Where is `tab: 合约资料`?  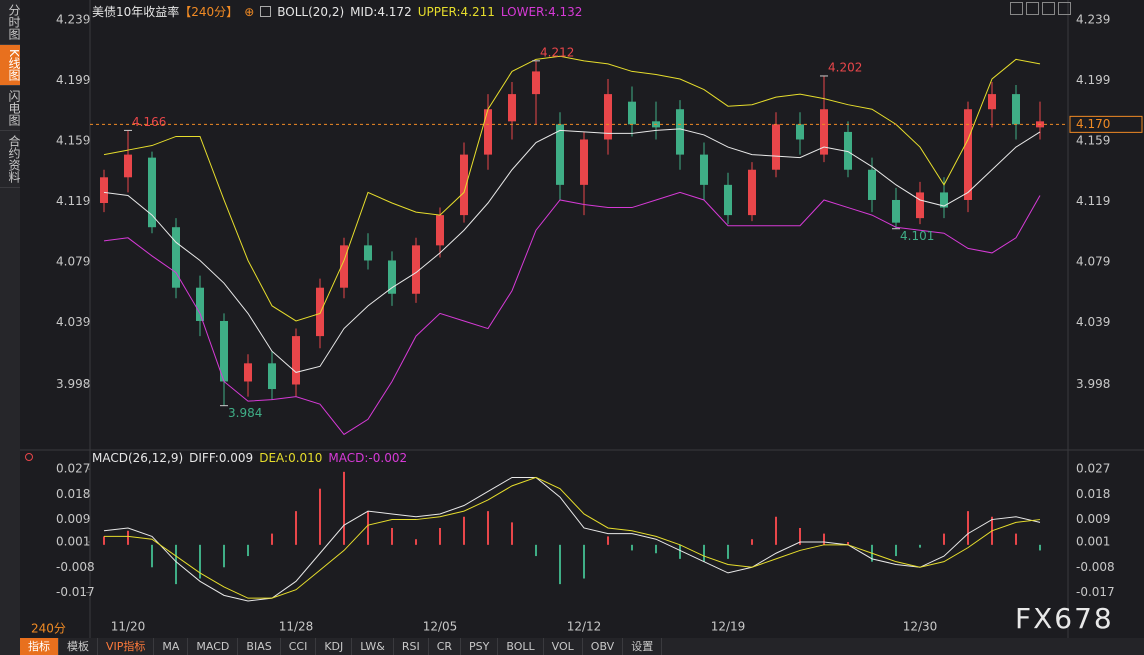
tab: 合约资料 is located at coordinates (10, 159).